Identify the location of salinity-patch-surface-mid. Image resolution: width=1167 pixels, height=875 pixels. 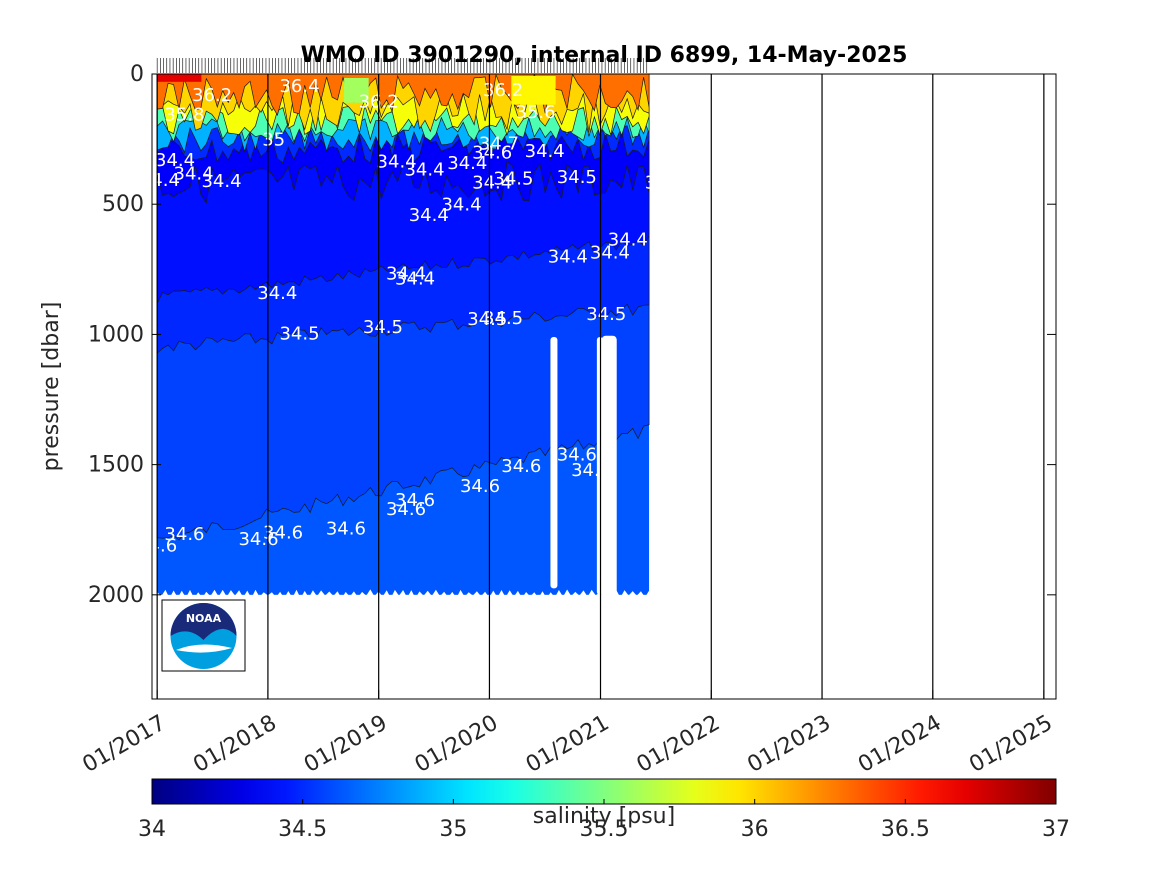
(533, 90).